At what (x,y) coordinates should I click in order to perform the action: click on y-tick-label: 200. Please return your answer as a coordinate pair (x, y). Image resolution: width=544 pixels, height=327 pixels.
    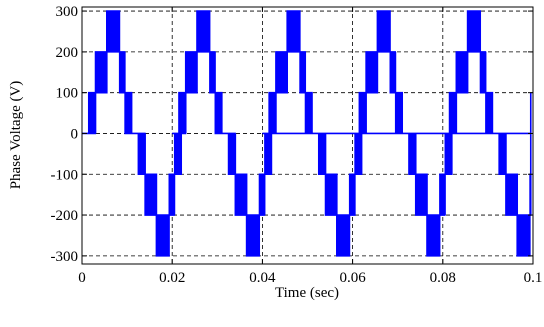
    Looking at the image, I should click on (67, 53).